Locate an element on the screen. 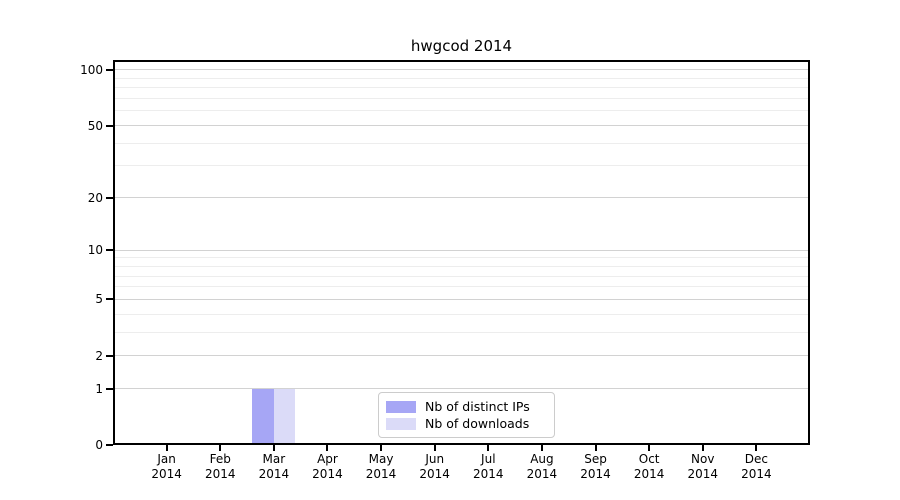 The image size is (900, 500). x-tick-label: May 2014 is located at coordinates (381, 467).